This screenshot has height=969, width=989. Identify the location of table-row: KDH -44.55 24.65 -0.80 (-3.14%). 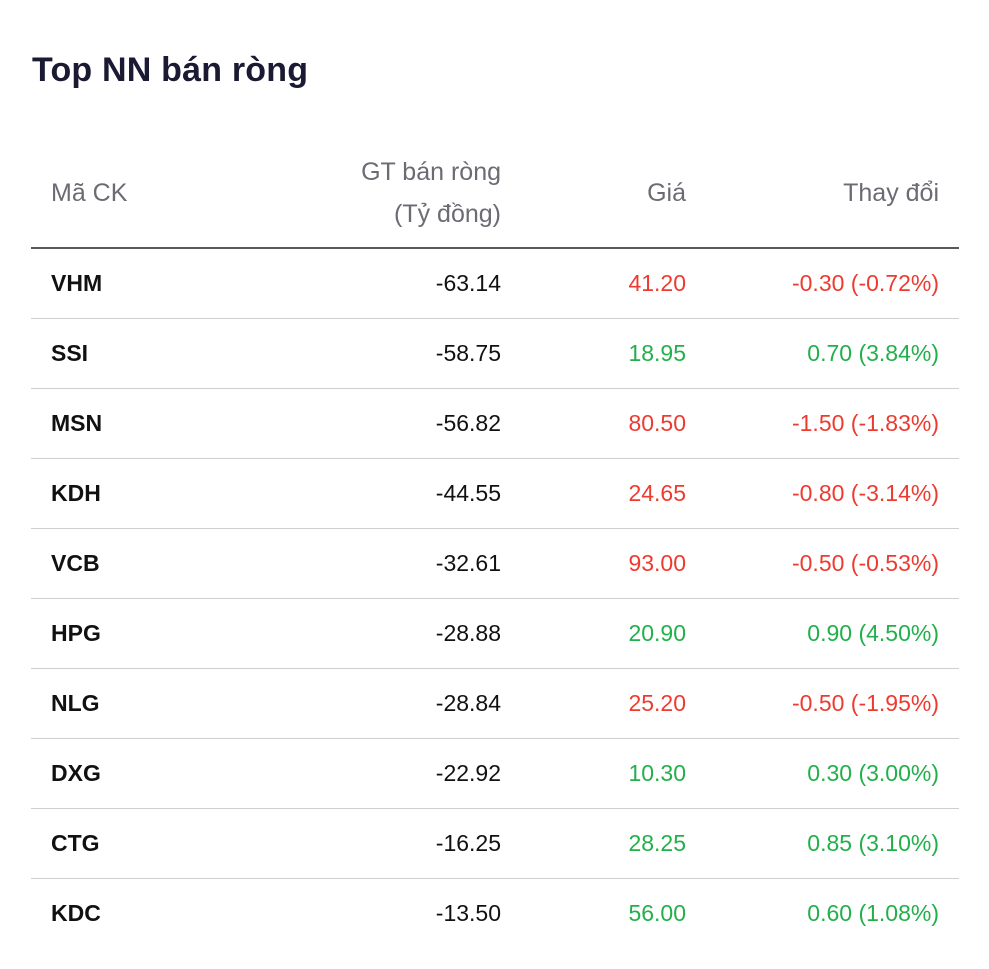
(495, 493).